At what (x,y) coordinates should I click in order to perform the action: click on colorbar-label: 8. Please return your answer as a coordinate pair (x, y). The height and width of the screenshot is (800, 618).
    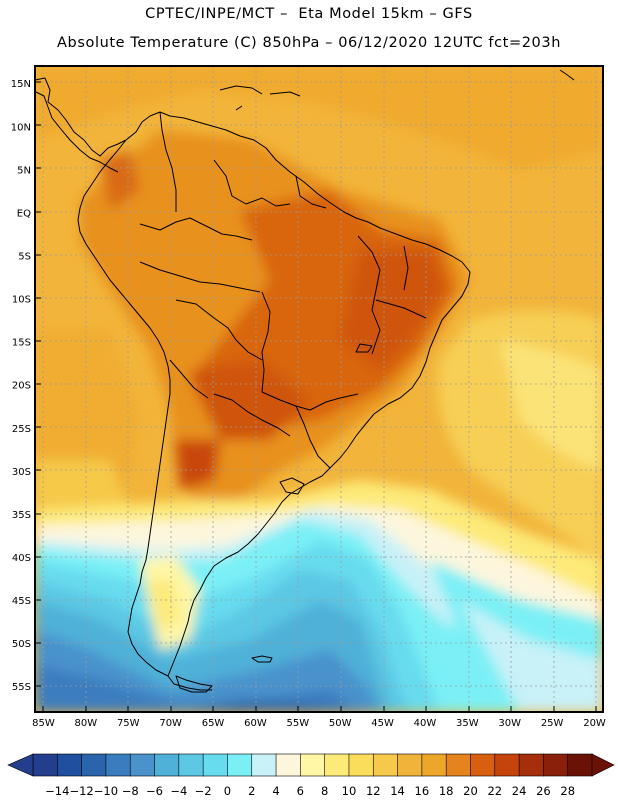
    Looking at the image, I should click on (324, 791).